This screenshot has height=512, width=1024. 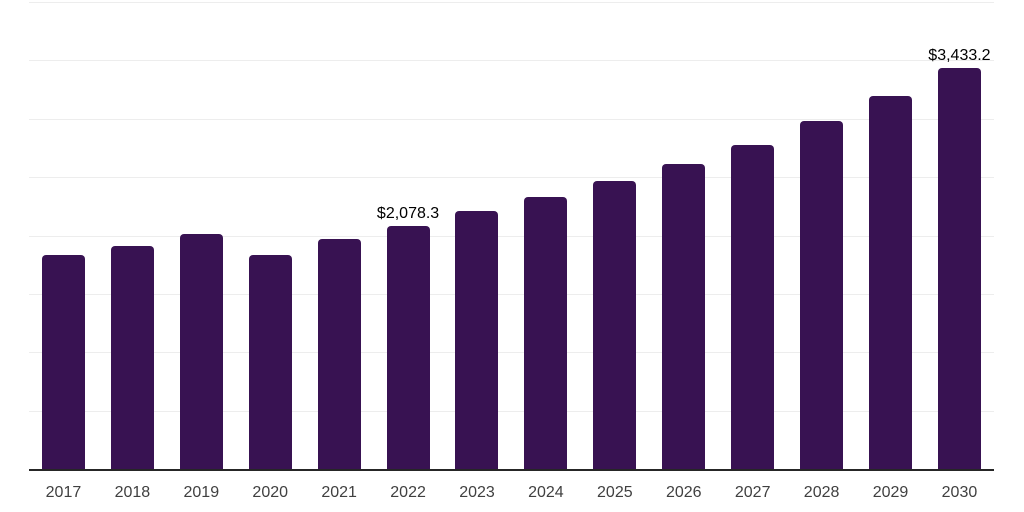 I want to click on bar-slot-2018, so click(x=132, y=235).